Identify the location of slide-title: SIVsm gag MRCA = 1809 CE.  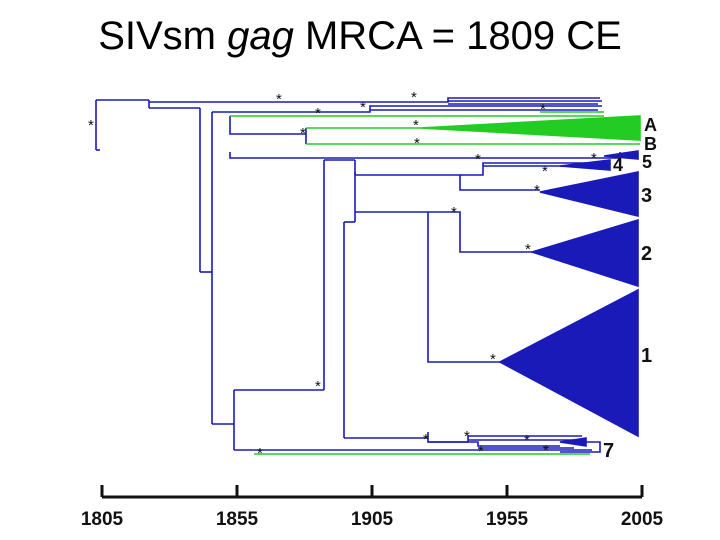
(360, 36).